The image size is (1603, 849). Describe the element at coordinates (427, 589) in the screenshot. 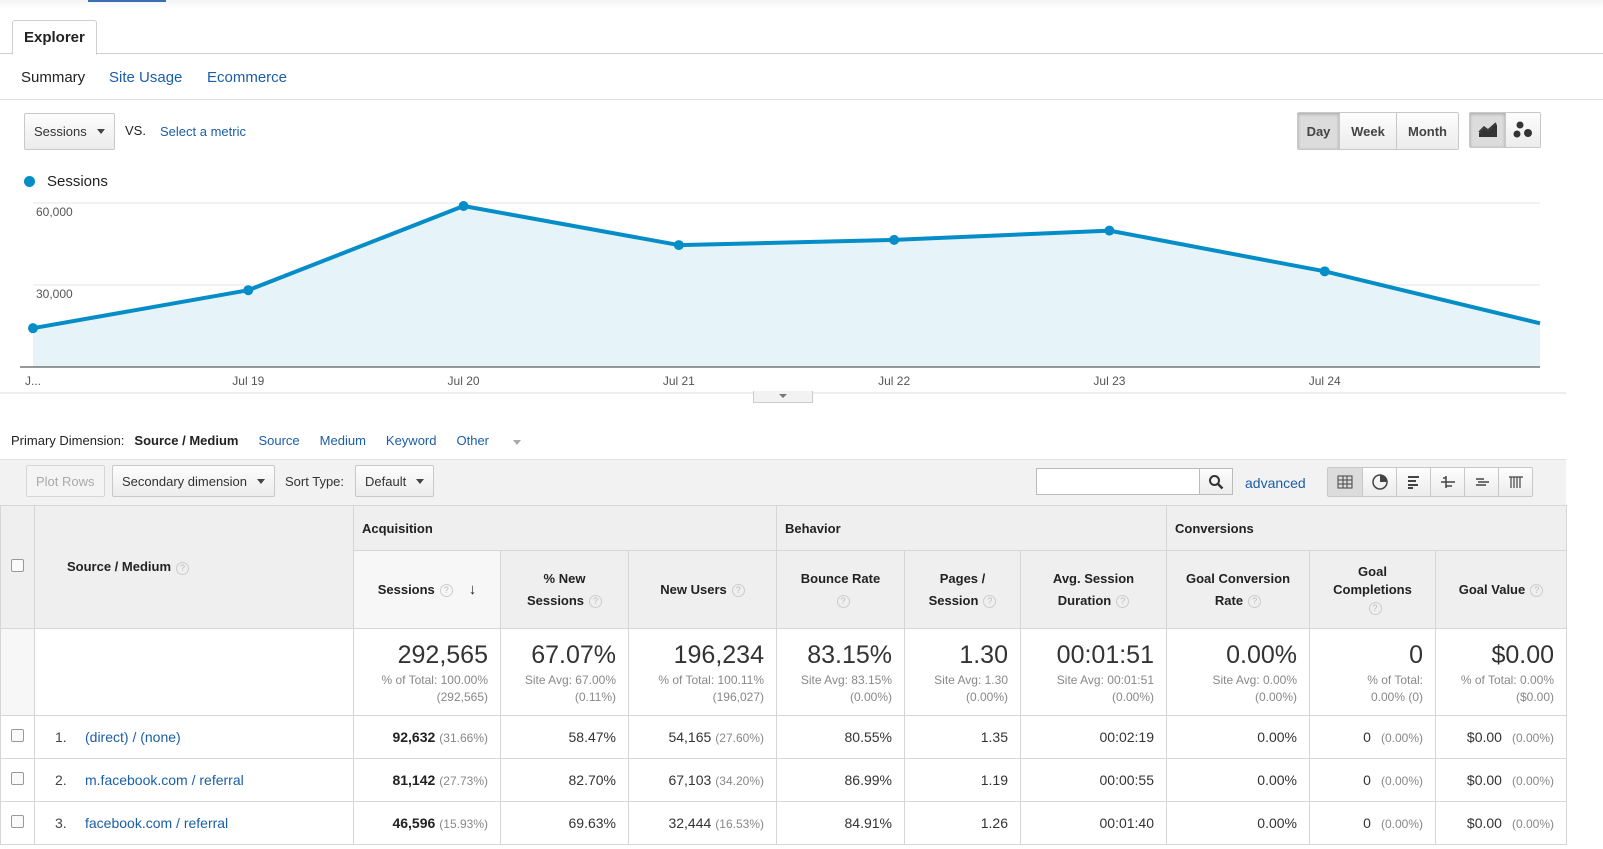

I see `sessions-header: Sessions? ↓` at that location.